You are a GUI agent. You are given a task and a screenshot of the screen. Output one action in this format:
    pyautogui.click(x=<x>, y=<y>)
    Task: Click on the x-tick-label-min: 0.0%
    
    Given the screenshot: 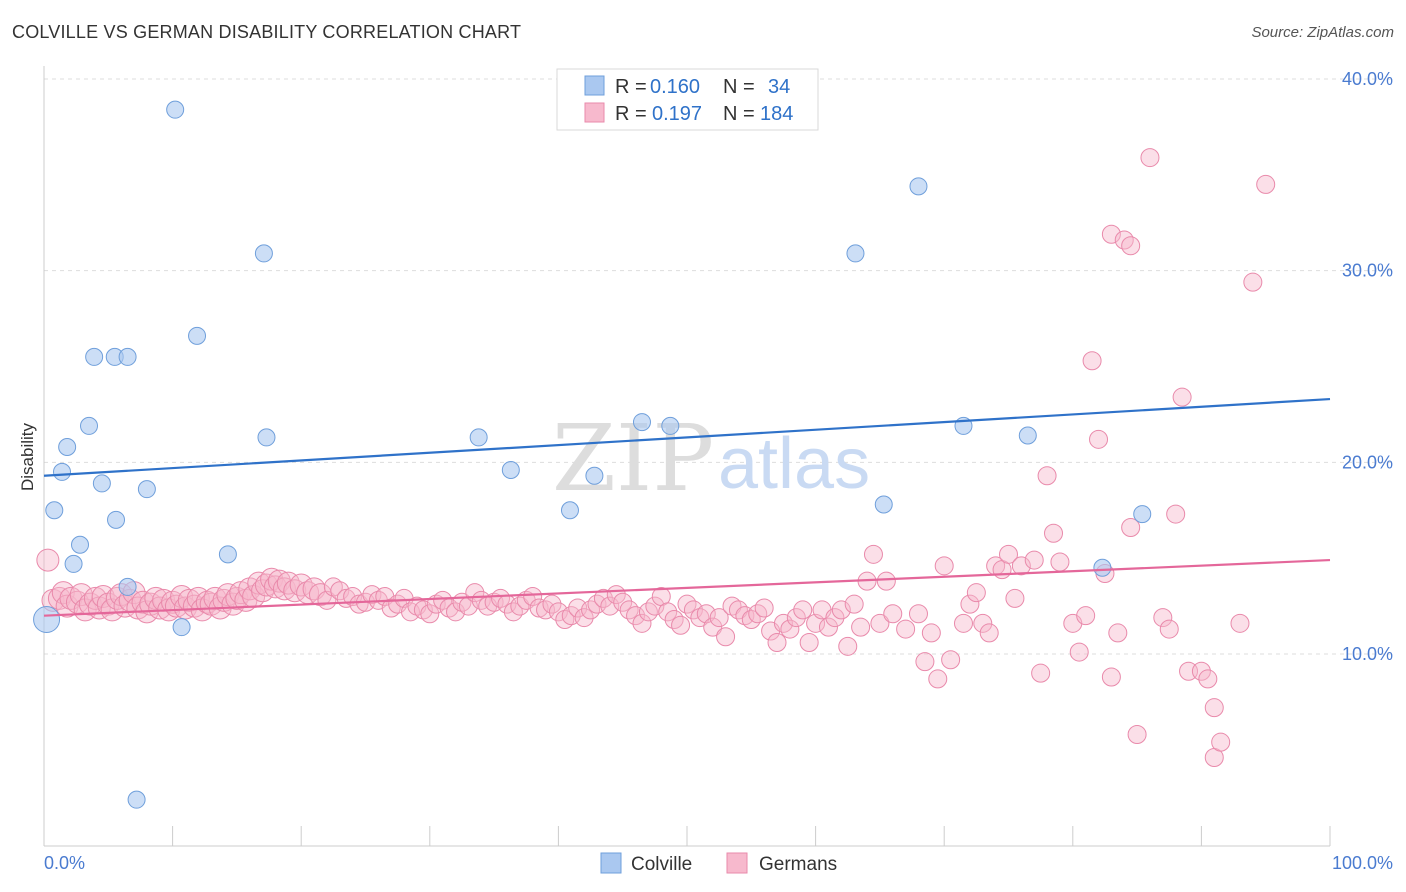 What is the action you would take?
    pyautogui.click(x=64, y=863)
    